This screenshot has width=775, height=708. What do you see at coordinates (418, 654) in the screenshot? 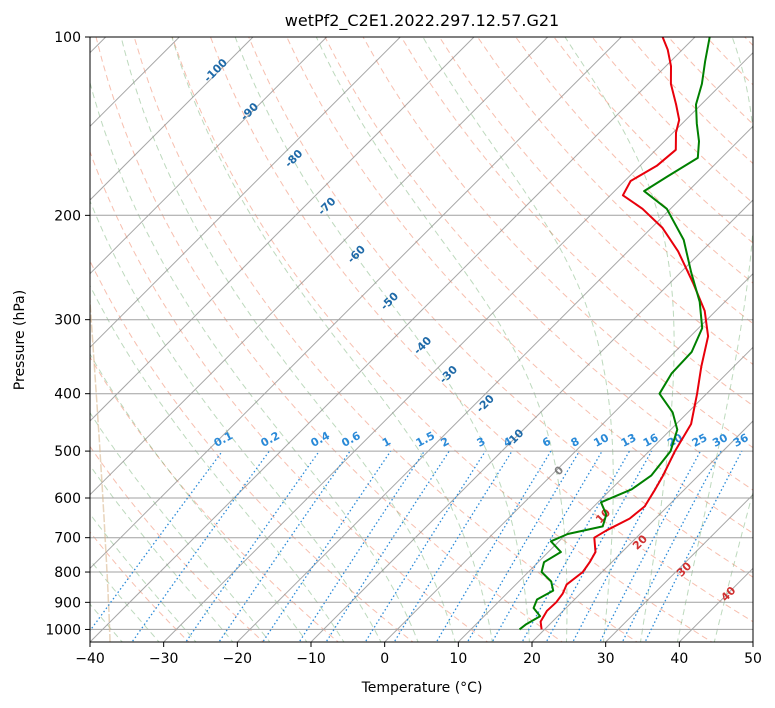
I see `x-axis: −40 −30 −20 −10 0 10 20 30 40 50` at bounding box center [418, 654].